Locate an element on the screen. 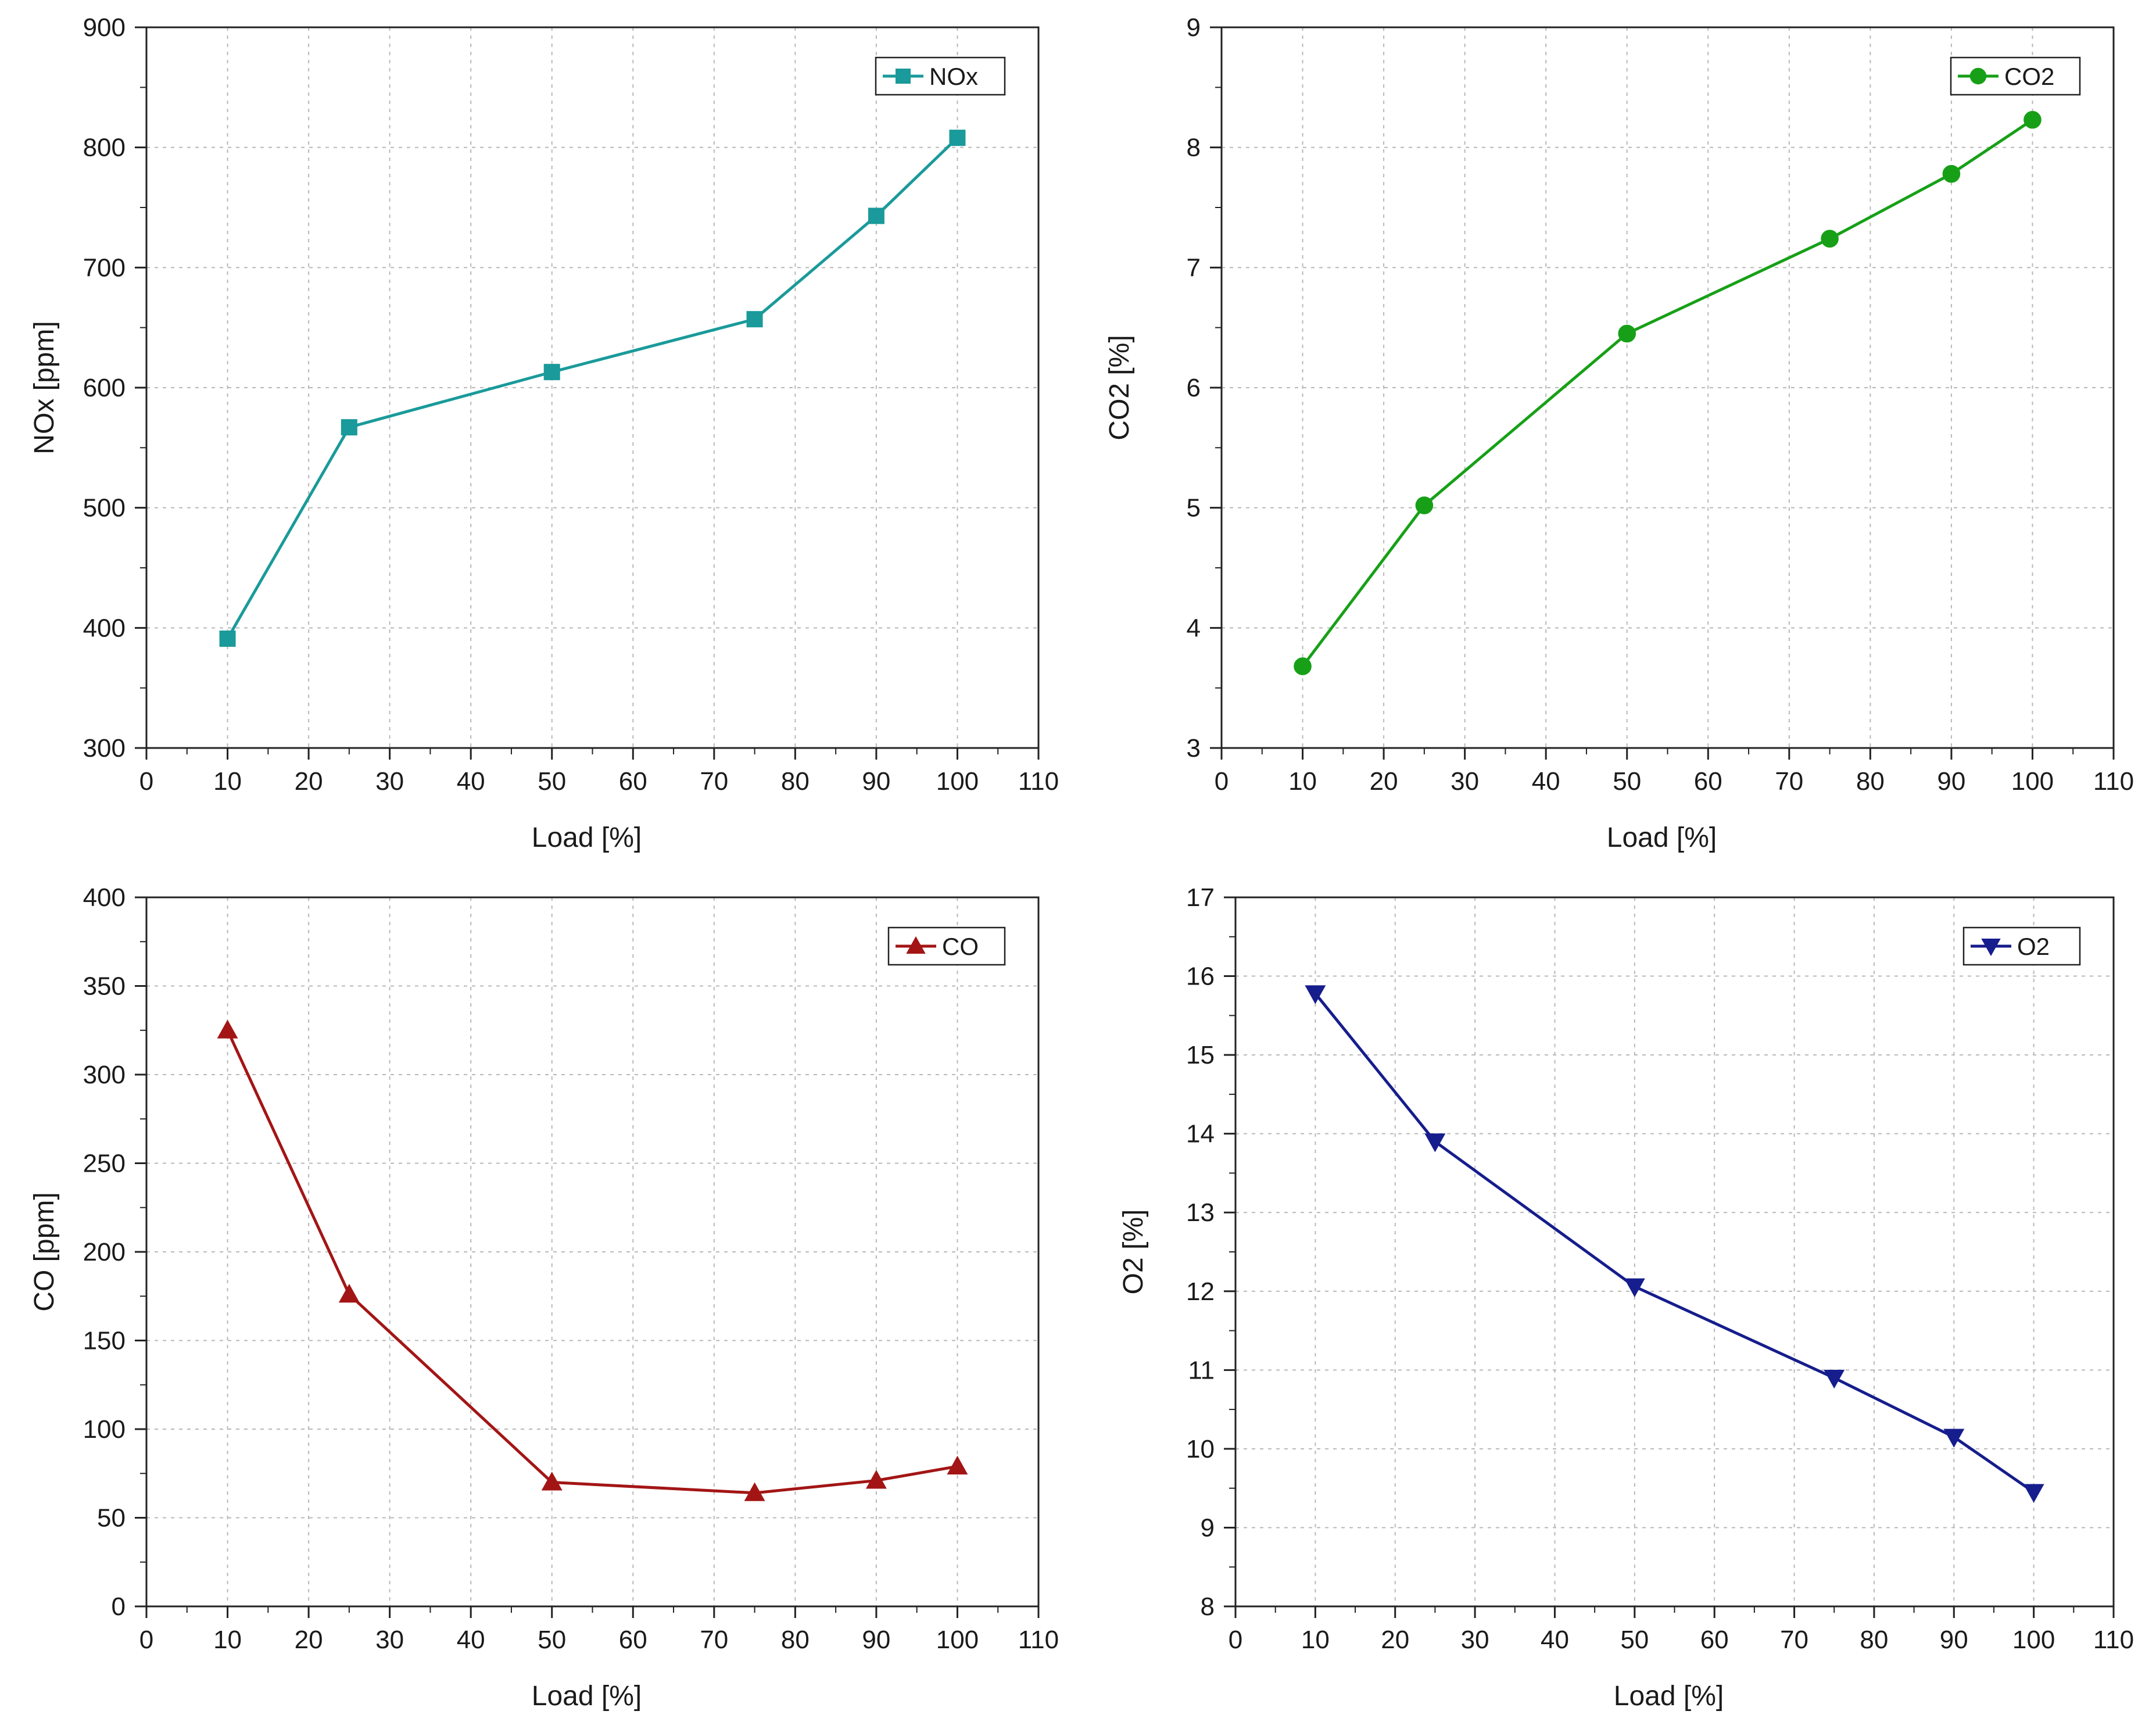 This screenshot has width=2156, height=1736. o2-x-tick-label: 90 is located at coordinates (1954, 1640).